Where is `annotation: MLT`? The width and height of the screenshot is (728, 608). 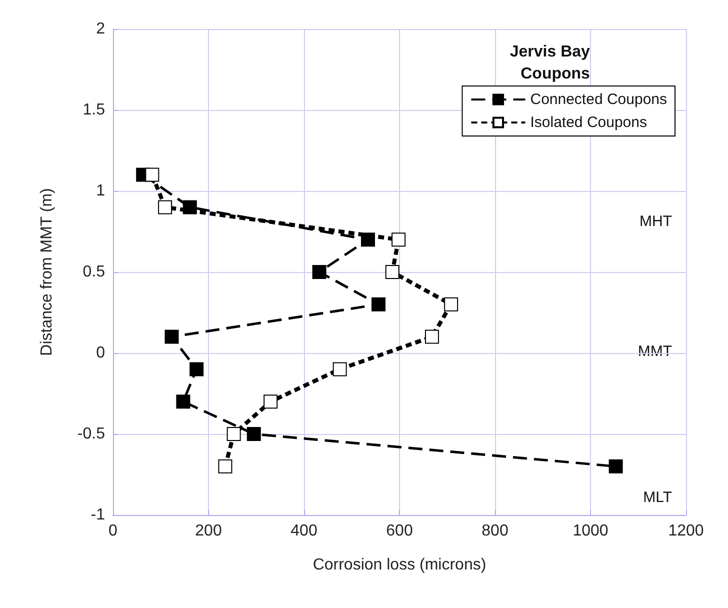
annotation: MLT is located at coordinates (657, 497).